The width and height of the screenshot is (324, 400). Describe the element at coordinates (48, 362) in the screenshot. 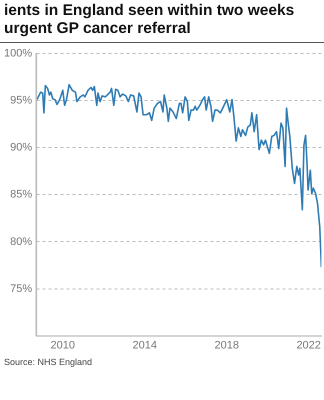

I see `source-note: Source: NHS England` at that location.